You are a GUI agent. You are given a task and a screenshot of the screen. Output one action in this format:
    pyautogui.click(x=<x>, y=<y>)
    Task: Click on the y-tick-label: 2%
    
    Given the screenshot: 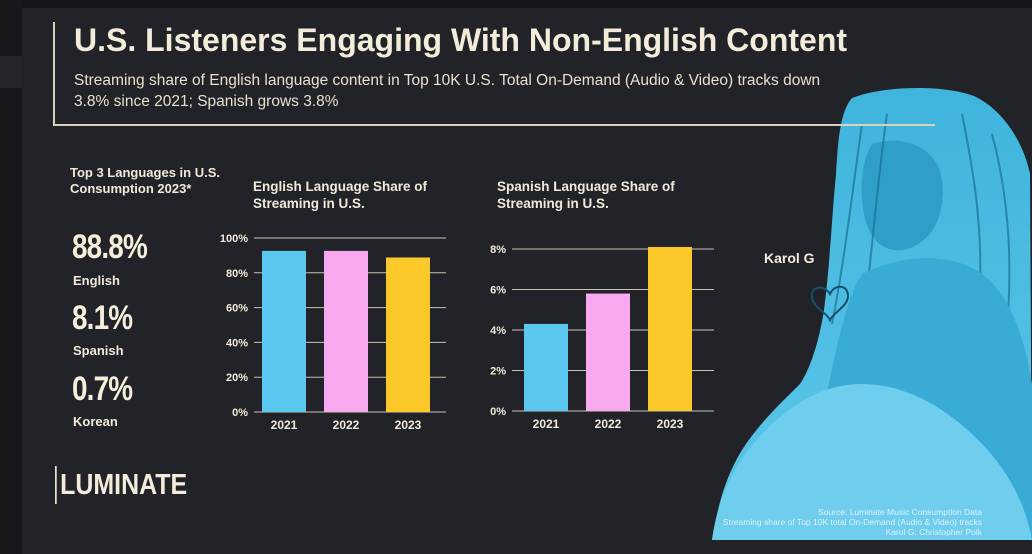 What is the action you would take?
    pyautogui.click(x=498, y=372)
    